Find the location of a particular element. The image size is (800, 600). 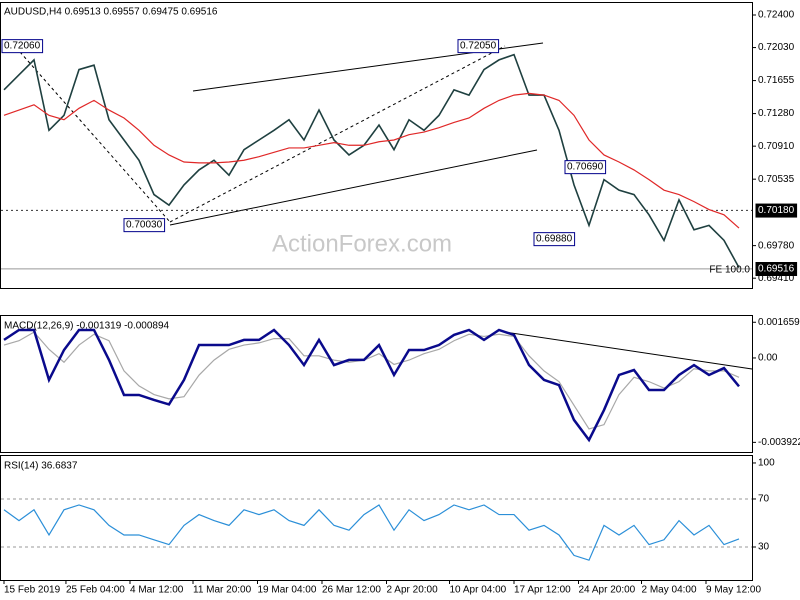

x-tick-label: 2 Apr 20:00 is located at coordinates (413, 590).